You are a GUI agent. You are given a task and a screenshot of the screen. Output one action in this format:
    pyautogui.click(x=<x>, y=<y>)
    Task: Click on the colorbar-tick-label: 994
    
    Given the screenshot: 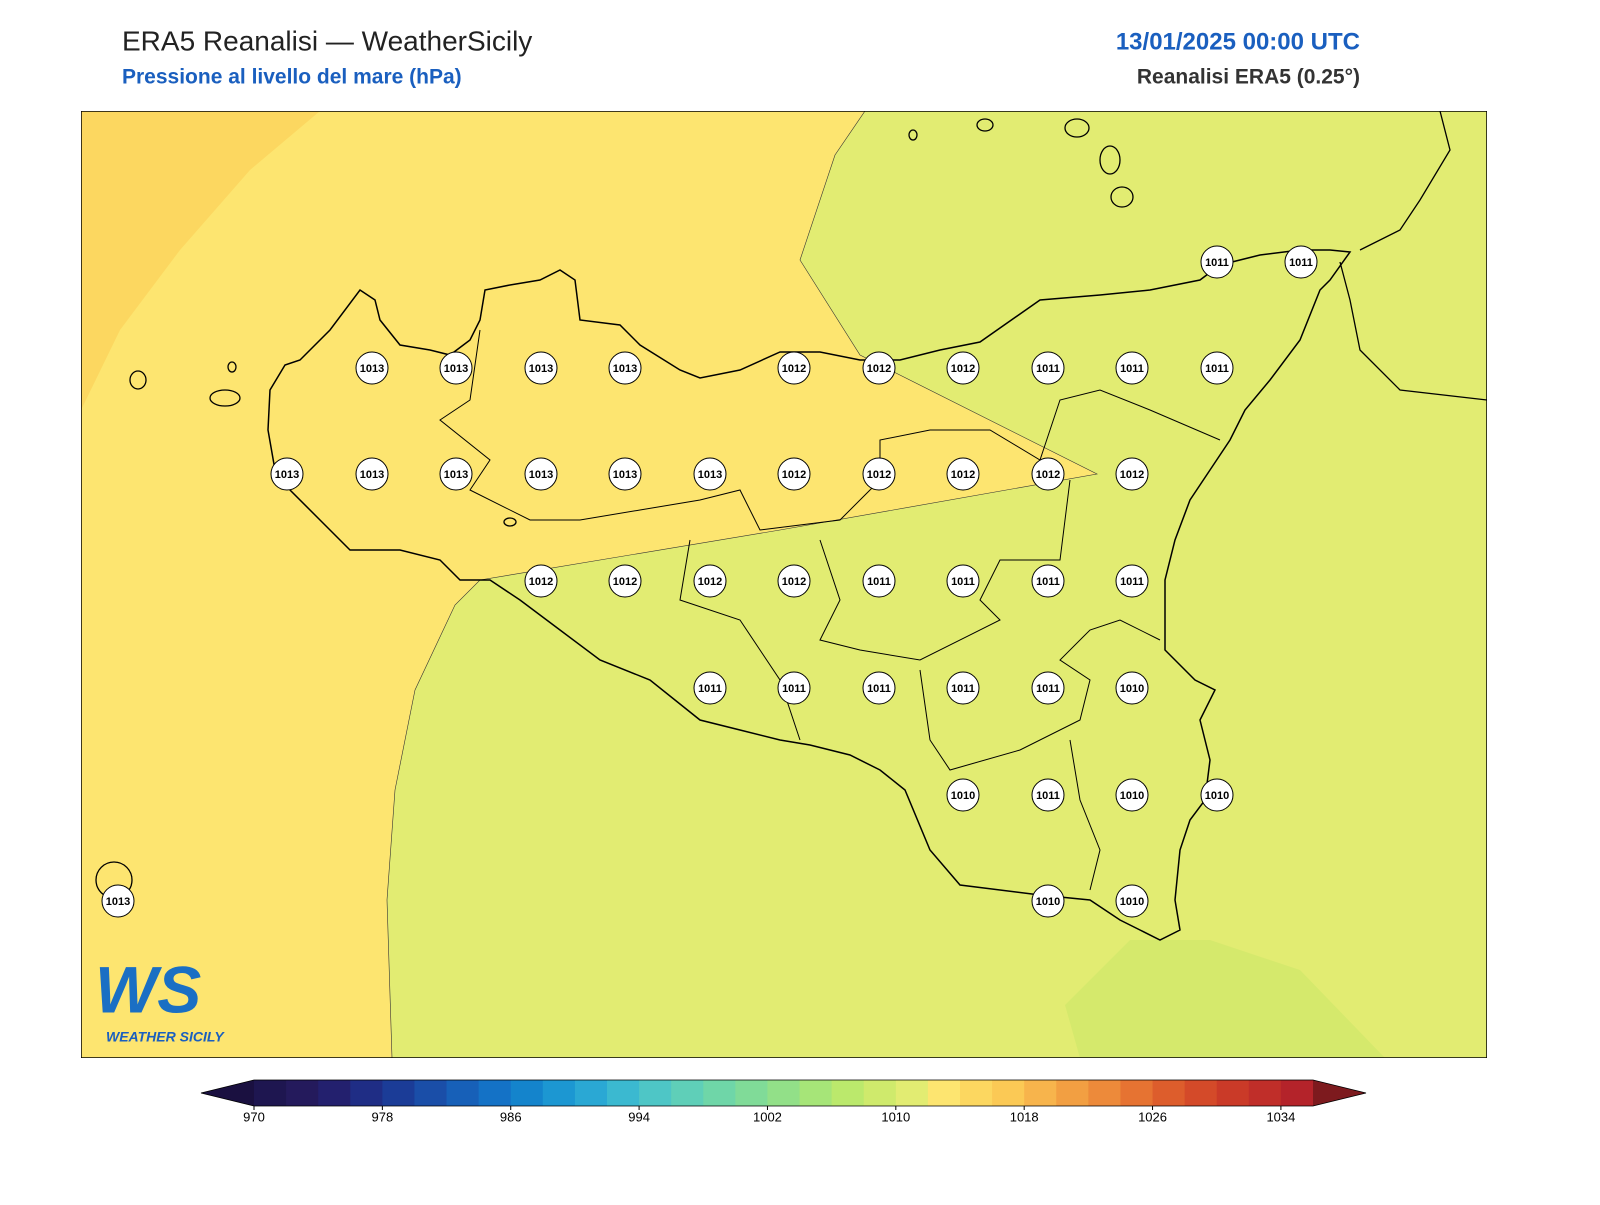 What is the action you would take?
    pyautogui.click(x=639, y=1116)
    